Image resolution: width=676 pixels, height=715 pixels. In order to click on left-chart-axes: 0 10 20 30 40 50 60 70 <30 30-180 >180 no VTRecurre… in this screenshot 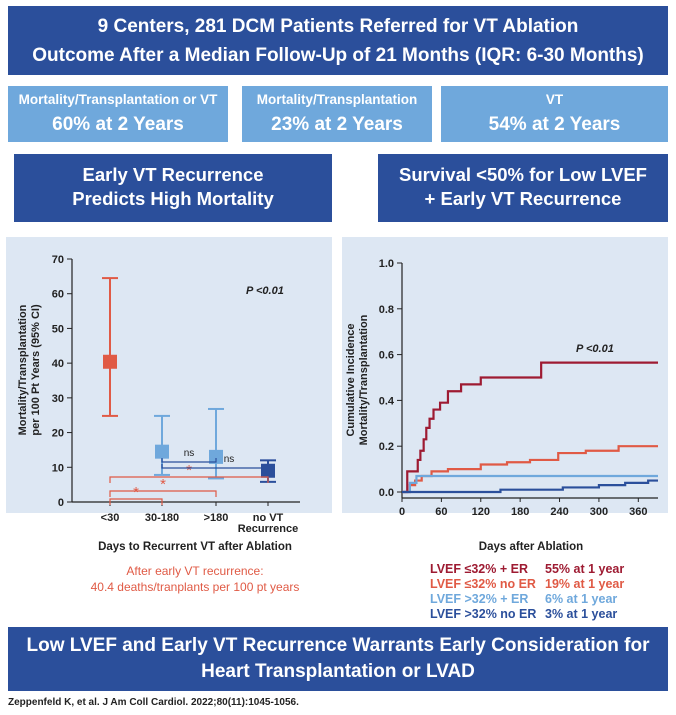, I will do `click(176, 394)`.